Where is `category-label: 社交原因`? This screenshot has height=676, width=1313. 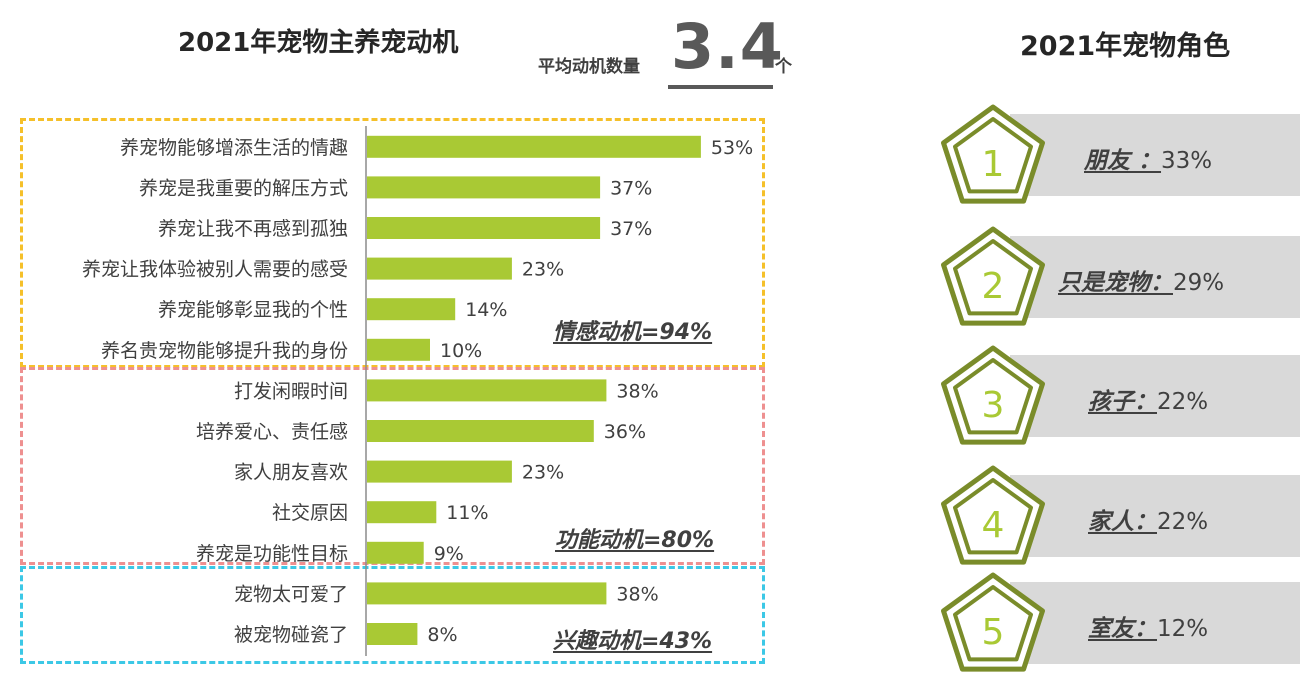 category-label: 社交原因 is located at coordinates (310, 513).